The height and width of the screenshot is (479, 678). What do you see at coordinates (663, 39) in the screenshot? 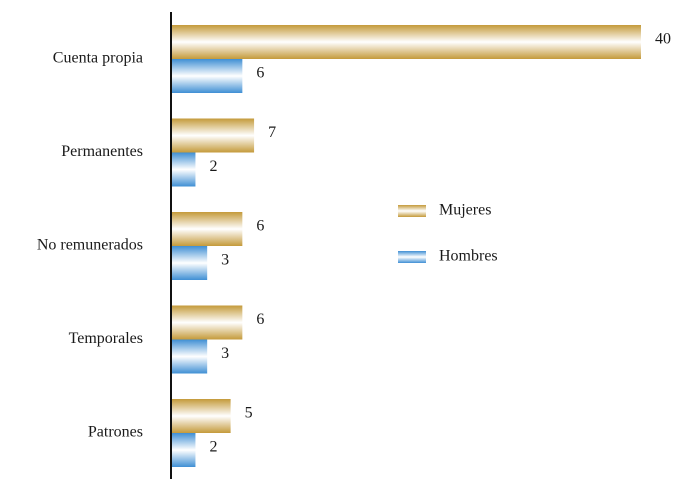
I see `data-label: 40` at bounding box center [663, 39].